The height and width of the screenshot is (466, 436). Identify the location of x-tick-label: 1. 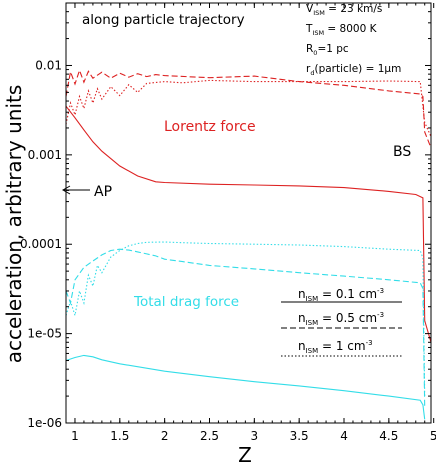
(75, 436).